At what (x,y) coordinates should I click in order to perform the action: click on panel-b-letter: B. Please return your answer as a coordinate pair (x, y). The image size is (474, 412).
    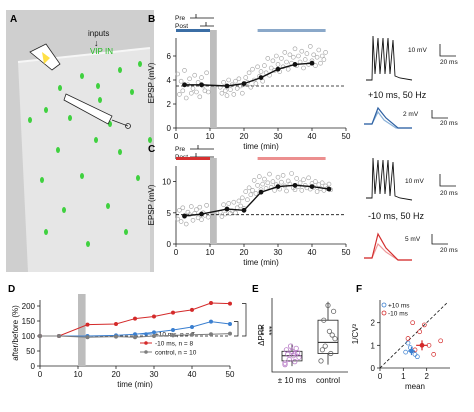
    Looking at the image, I should click on (151, 19).